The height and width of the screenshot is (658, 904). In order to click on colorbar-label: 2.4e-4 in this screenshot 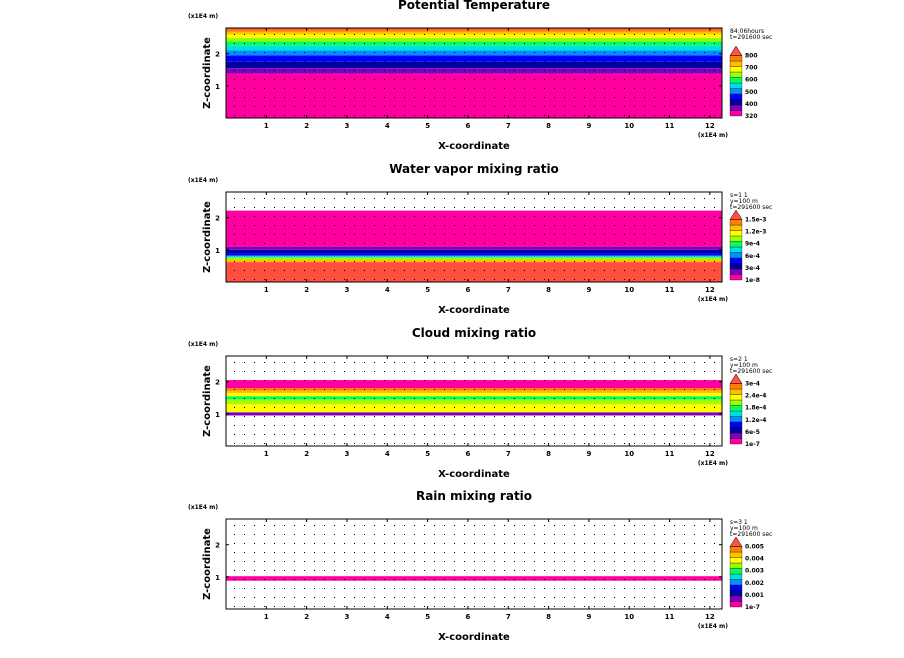, I will do `click(755, 396)`.